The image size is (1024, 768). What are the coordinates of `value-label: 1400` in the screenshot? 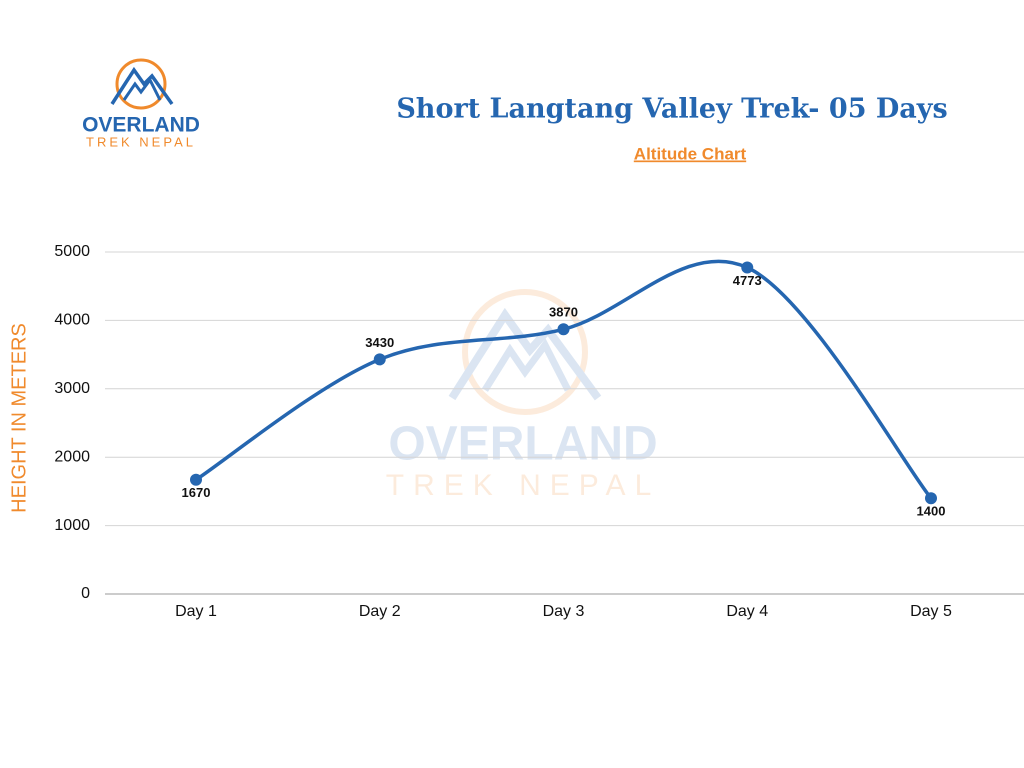 It's located at (931, 511).